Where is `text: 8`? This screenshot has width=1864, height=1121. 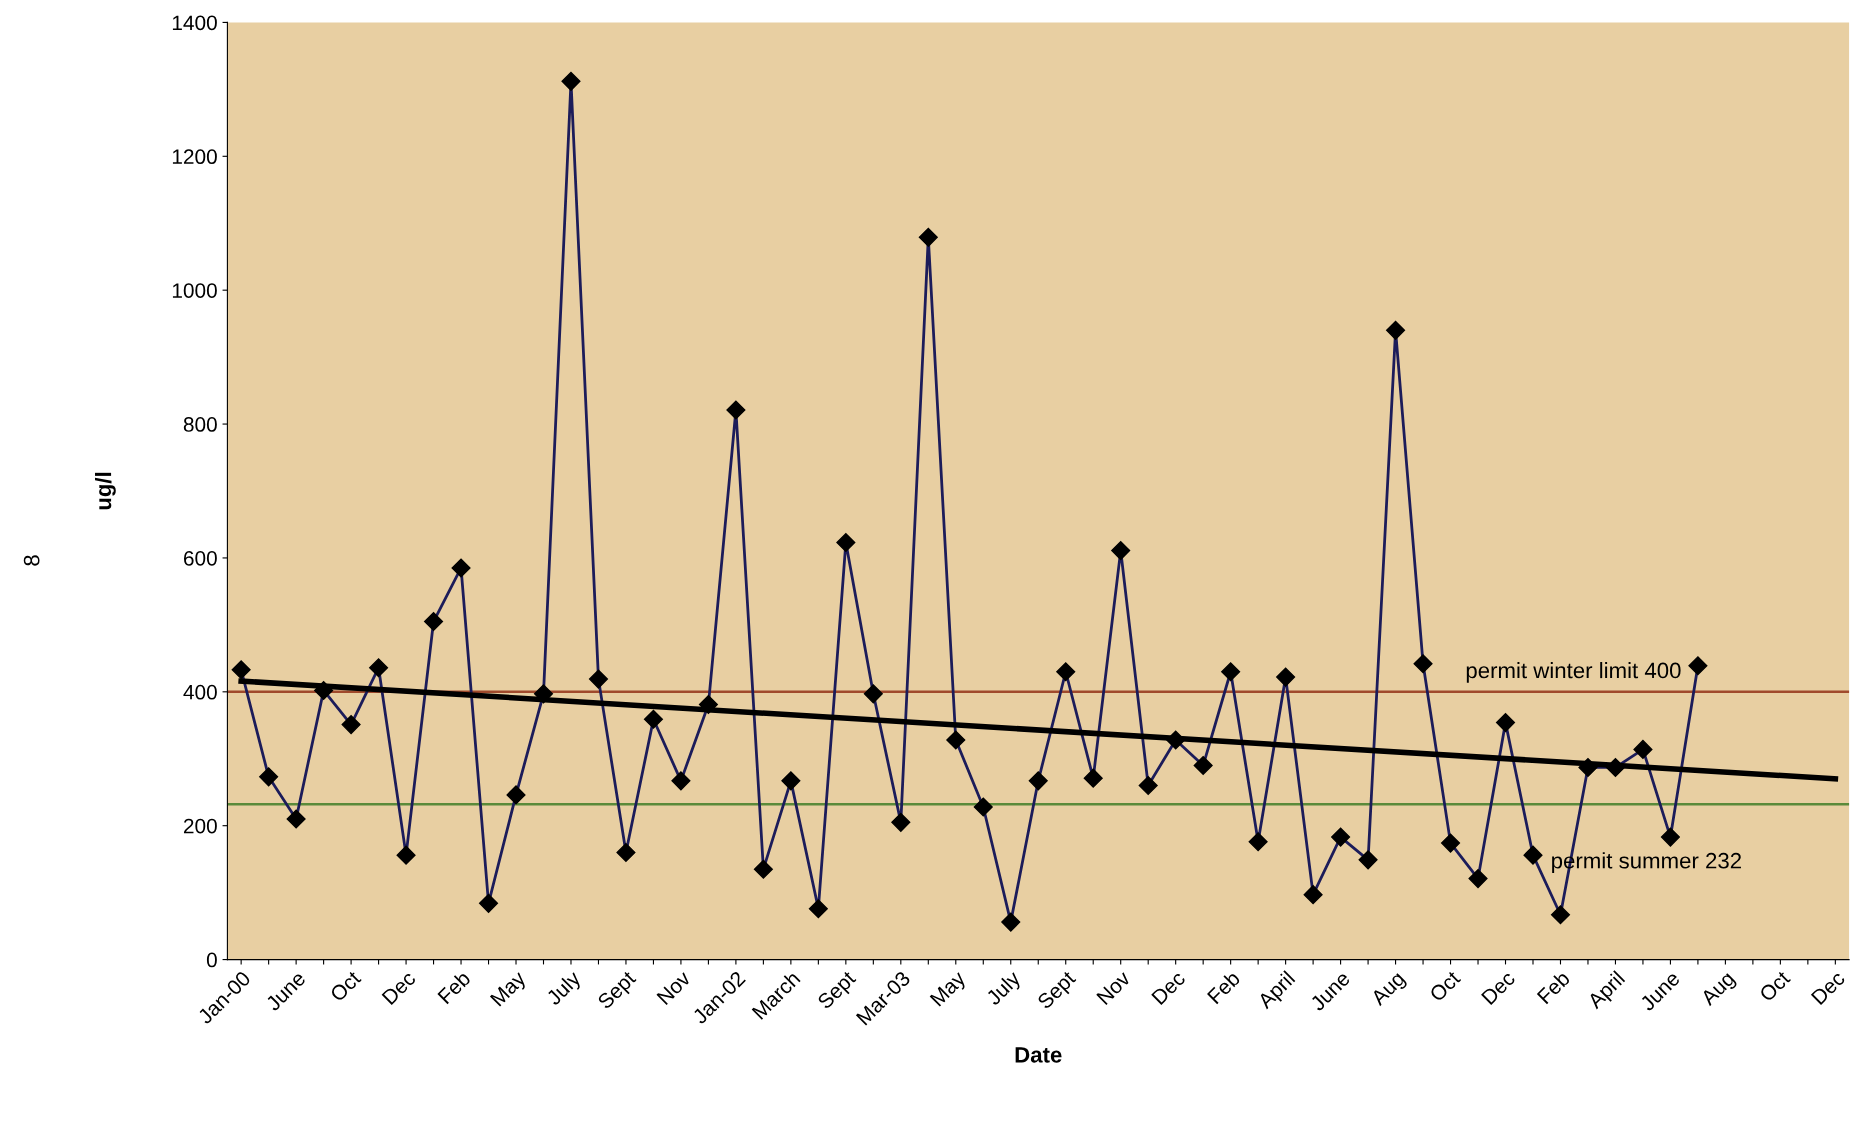
text: 8 is located at coordinates (31, 560).